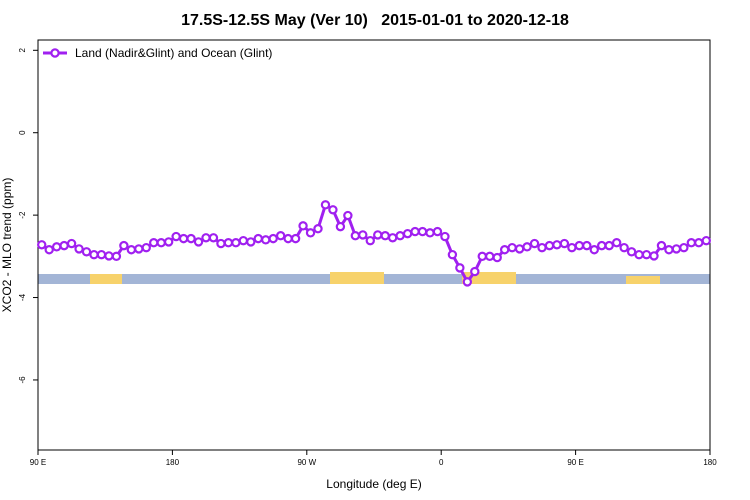  What do you see at coordinates (373, 484) in the screenshot?
I see `x-axis-label: Longitude (deg E)` at bounding box center [373, 484].